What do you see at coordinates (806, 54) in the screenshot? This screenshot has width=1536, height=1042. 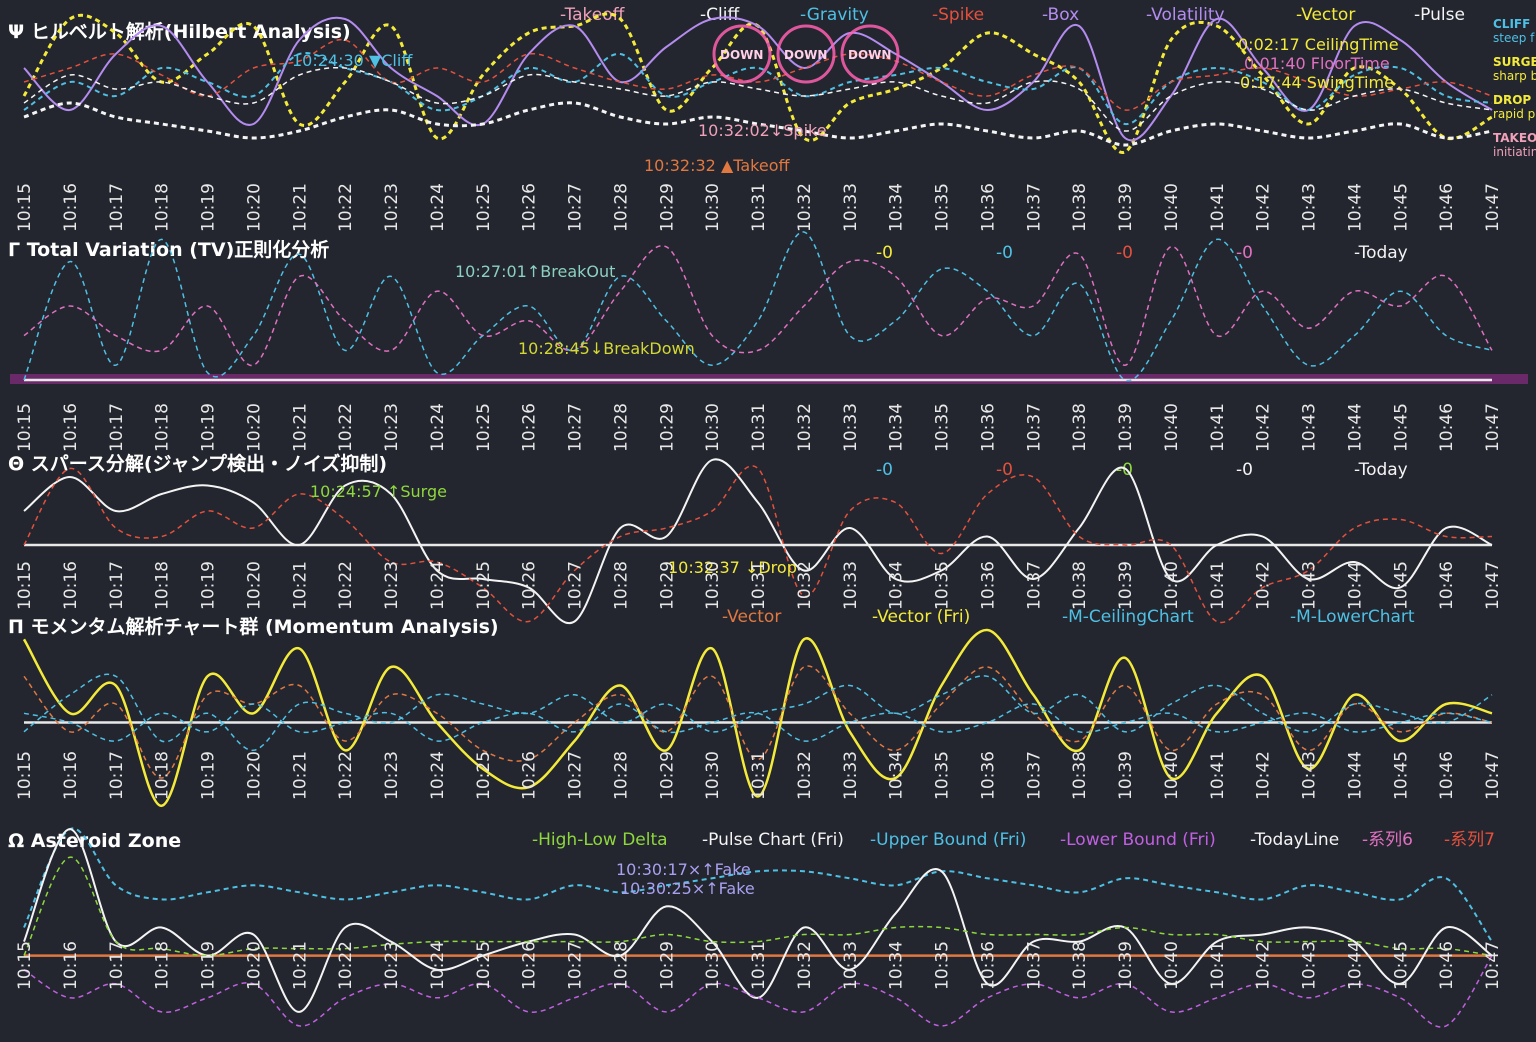 I see `badge-ring` at bounding box center [806, 54].